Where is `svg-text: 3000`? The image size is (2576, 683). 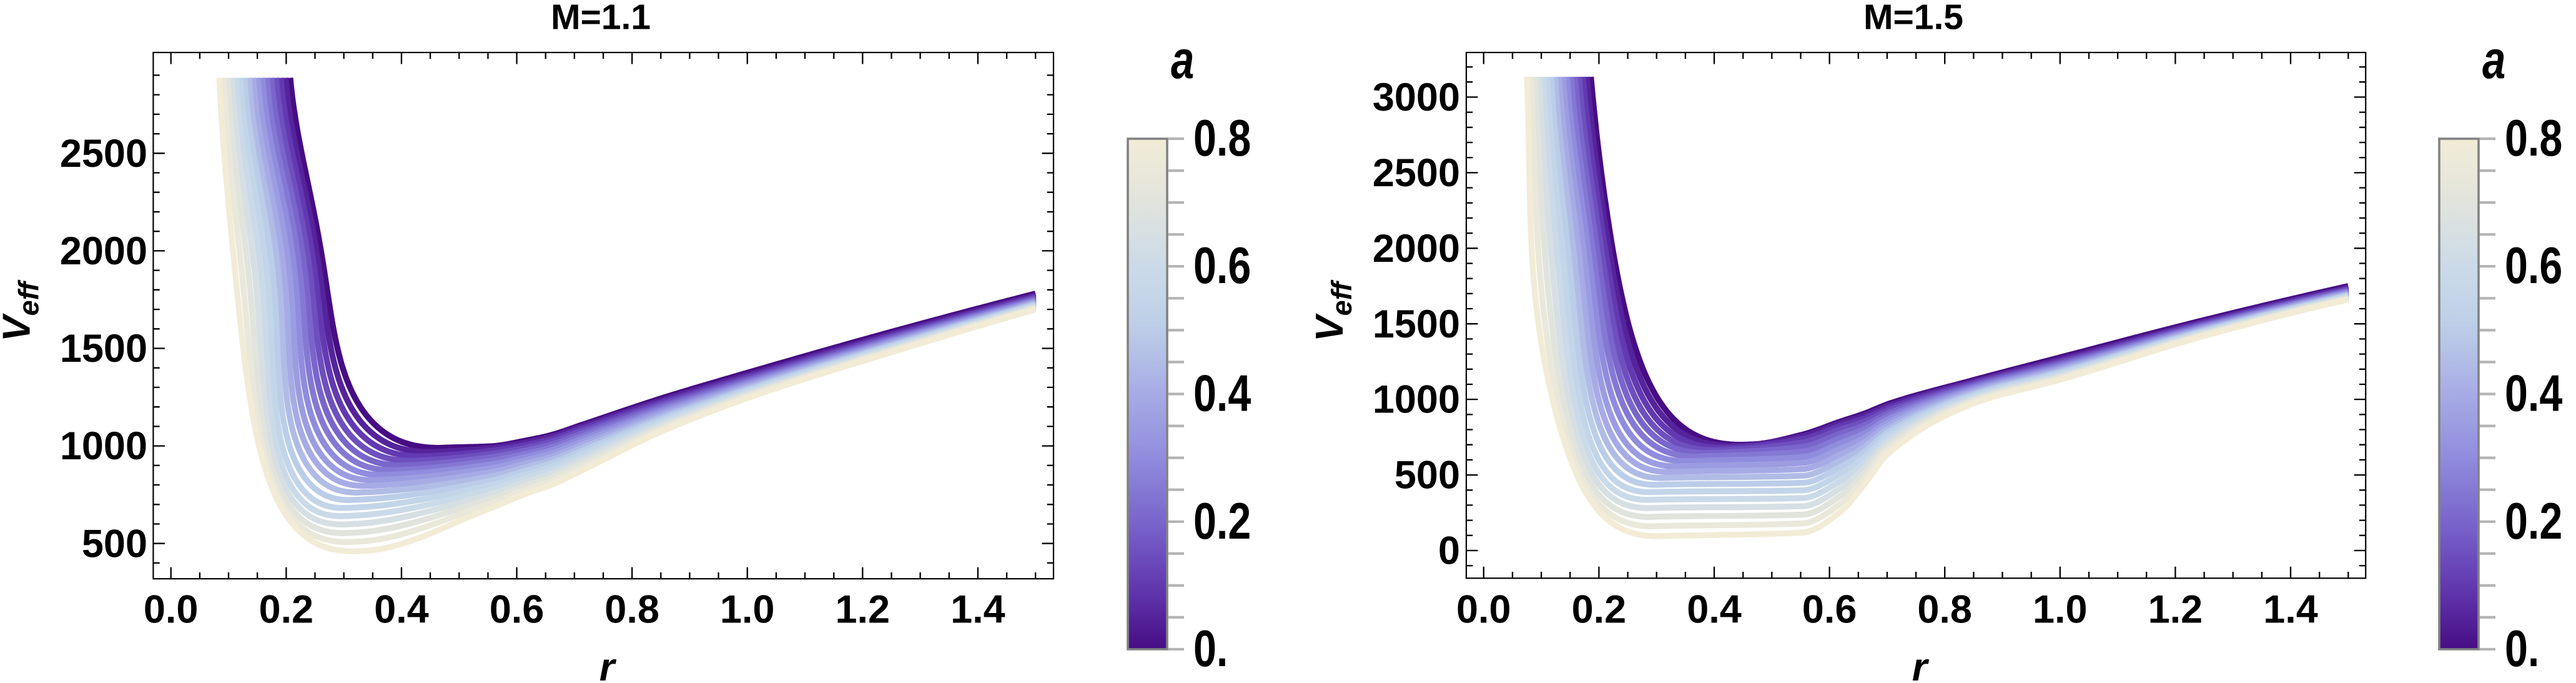 svg-text: 3000 is located at coordinates (1416, 97).